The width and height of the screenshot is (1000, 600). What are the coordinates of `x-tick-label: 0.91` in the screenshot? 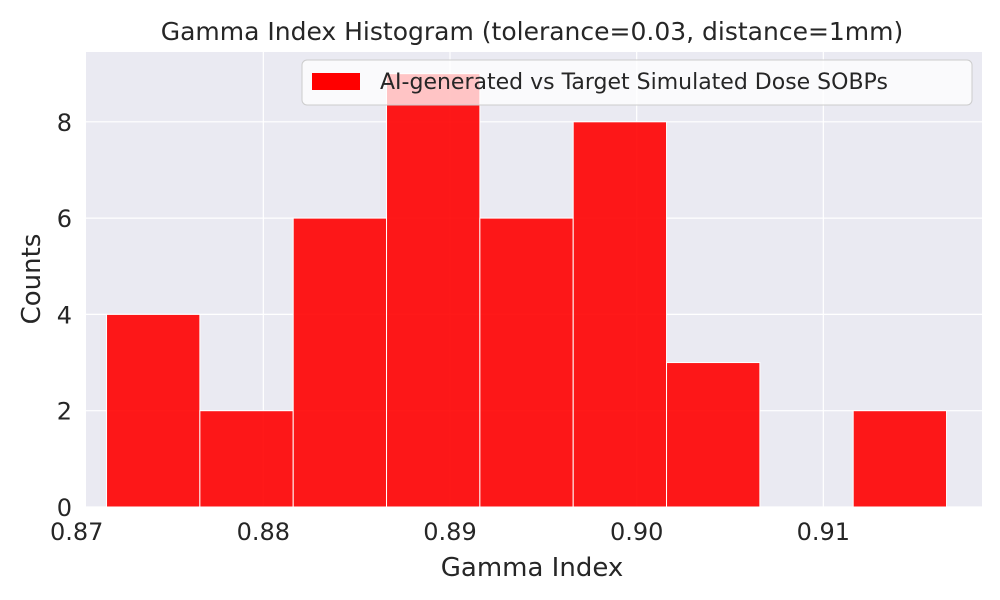 It's located at (823, 532).